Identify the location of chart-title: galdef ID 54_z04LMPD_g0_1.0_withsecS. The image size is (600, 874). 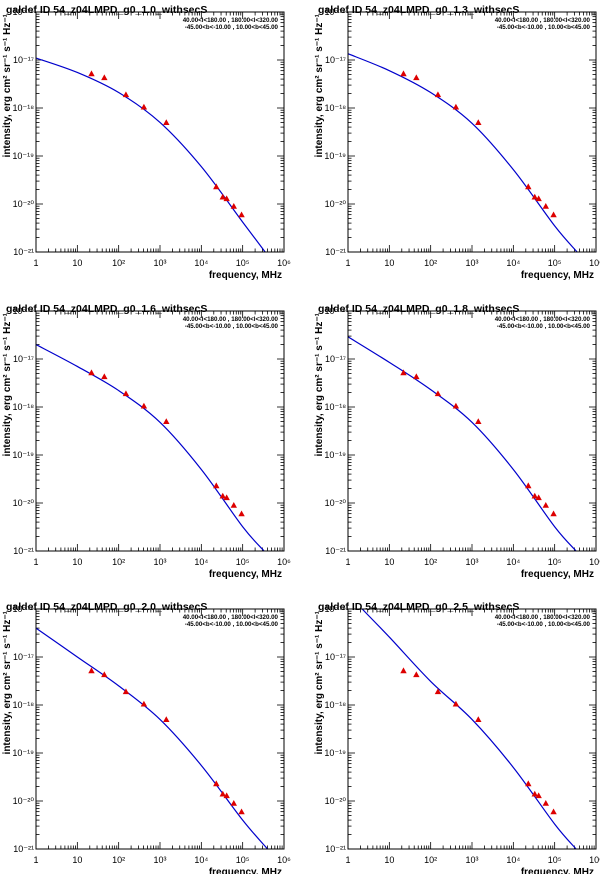
(106, 10).